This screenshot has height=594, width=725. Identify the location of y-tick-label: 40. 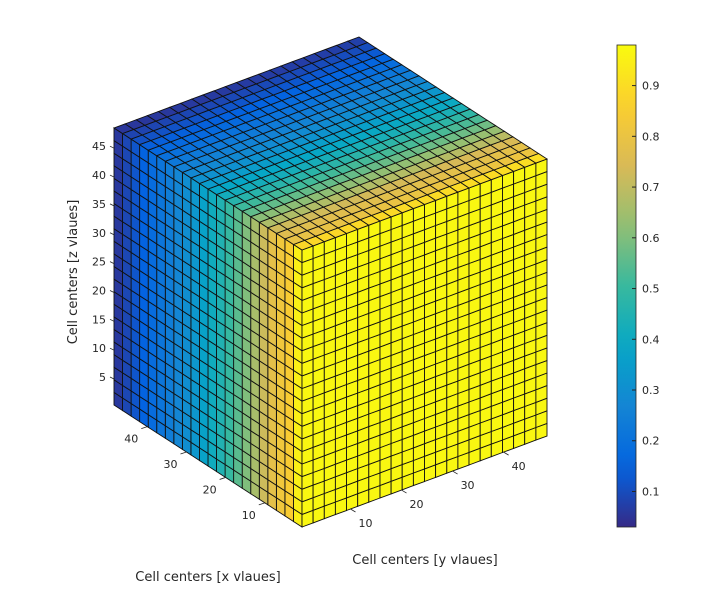
(519, 466).